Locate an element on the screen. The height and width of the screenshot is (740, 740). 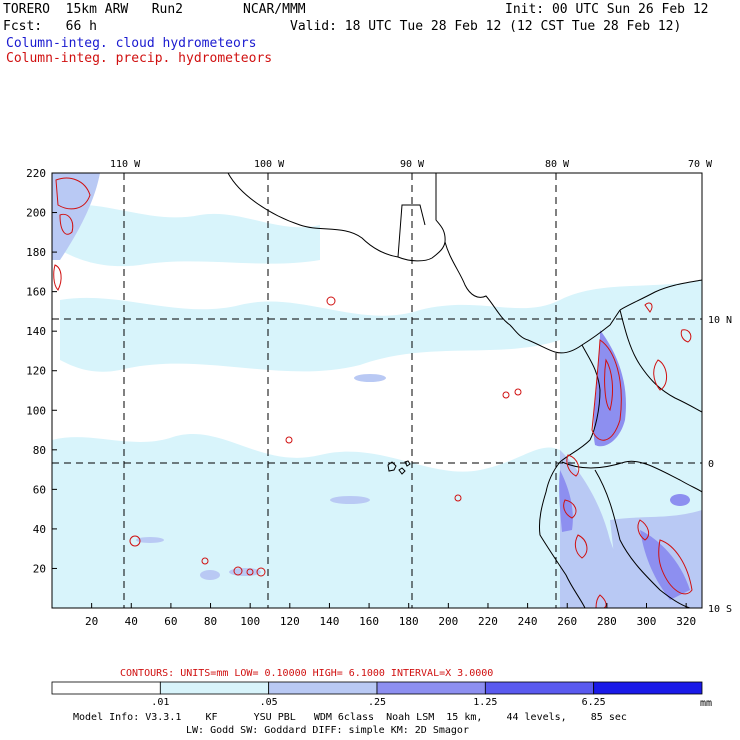
lon-label-80w: 80 W is located at coordinates (557, 164).